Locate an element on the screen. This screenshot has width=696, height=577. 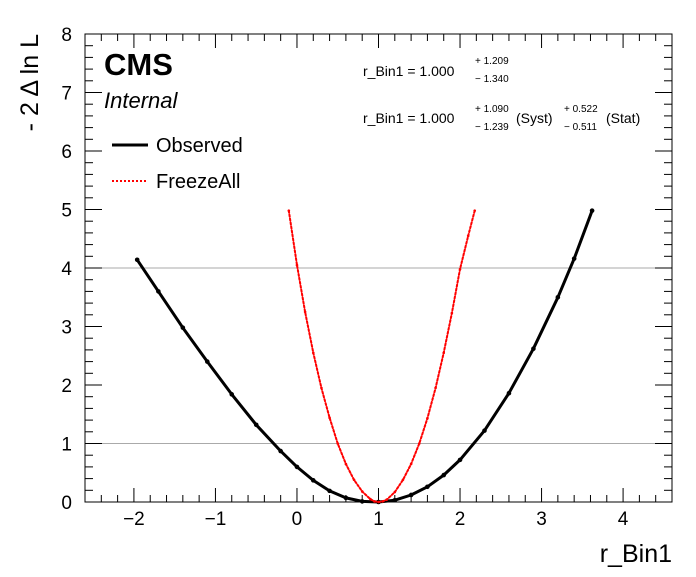
result-annotation-total: r_Bin1 = 1.000 + 1.209 − 1.340 is located at coordinates (436, 70).